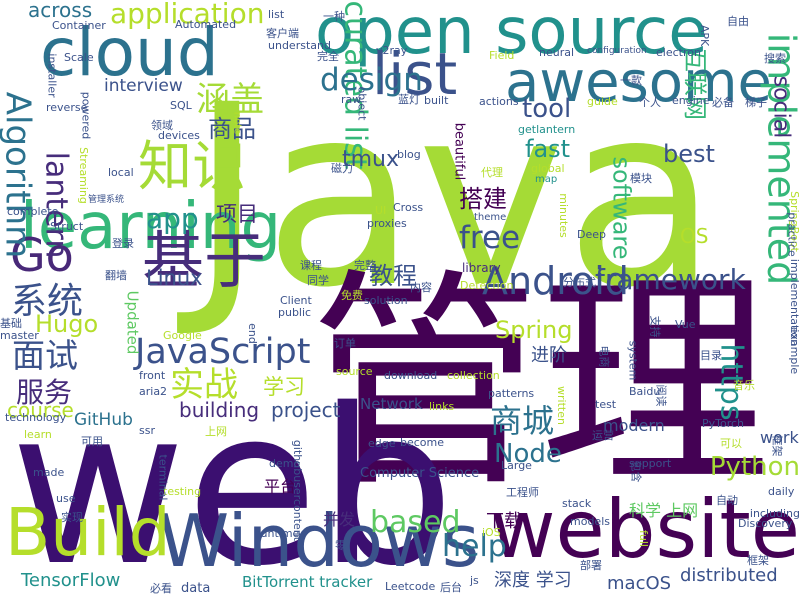 The width and height of the screenshot is (800, 600). What do you see at coordinates (415, 74) in the screenshot?
I see `word-list-5: list` at bounding box center [415, 74].